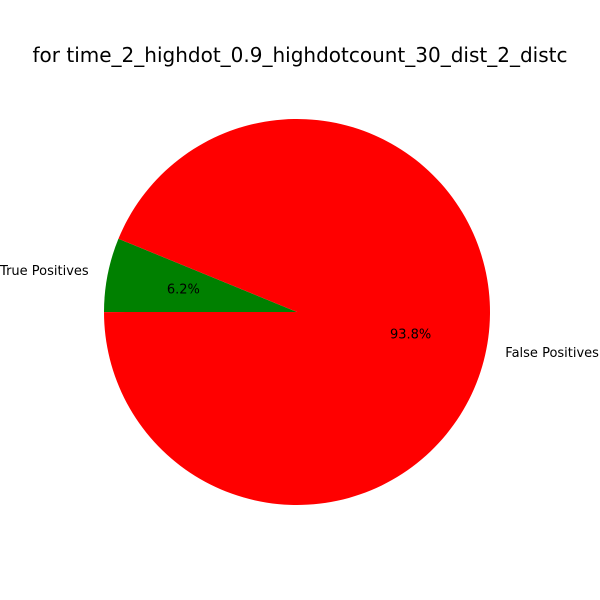  I want to click on slice-label-true-positives: True Positives, so click(44, 271).